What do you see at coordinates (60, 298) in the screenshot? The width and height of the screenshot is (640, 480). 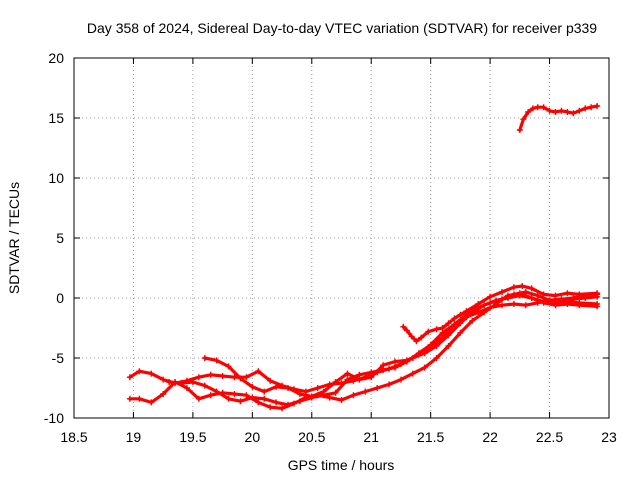 I see `y-tick-label: 0` at bounding box center [60, 298].